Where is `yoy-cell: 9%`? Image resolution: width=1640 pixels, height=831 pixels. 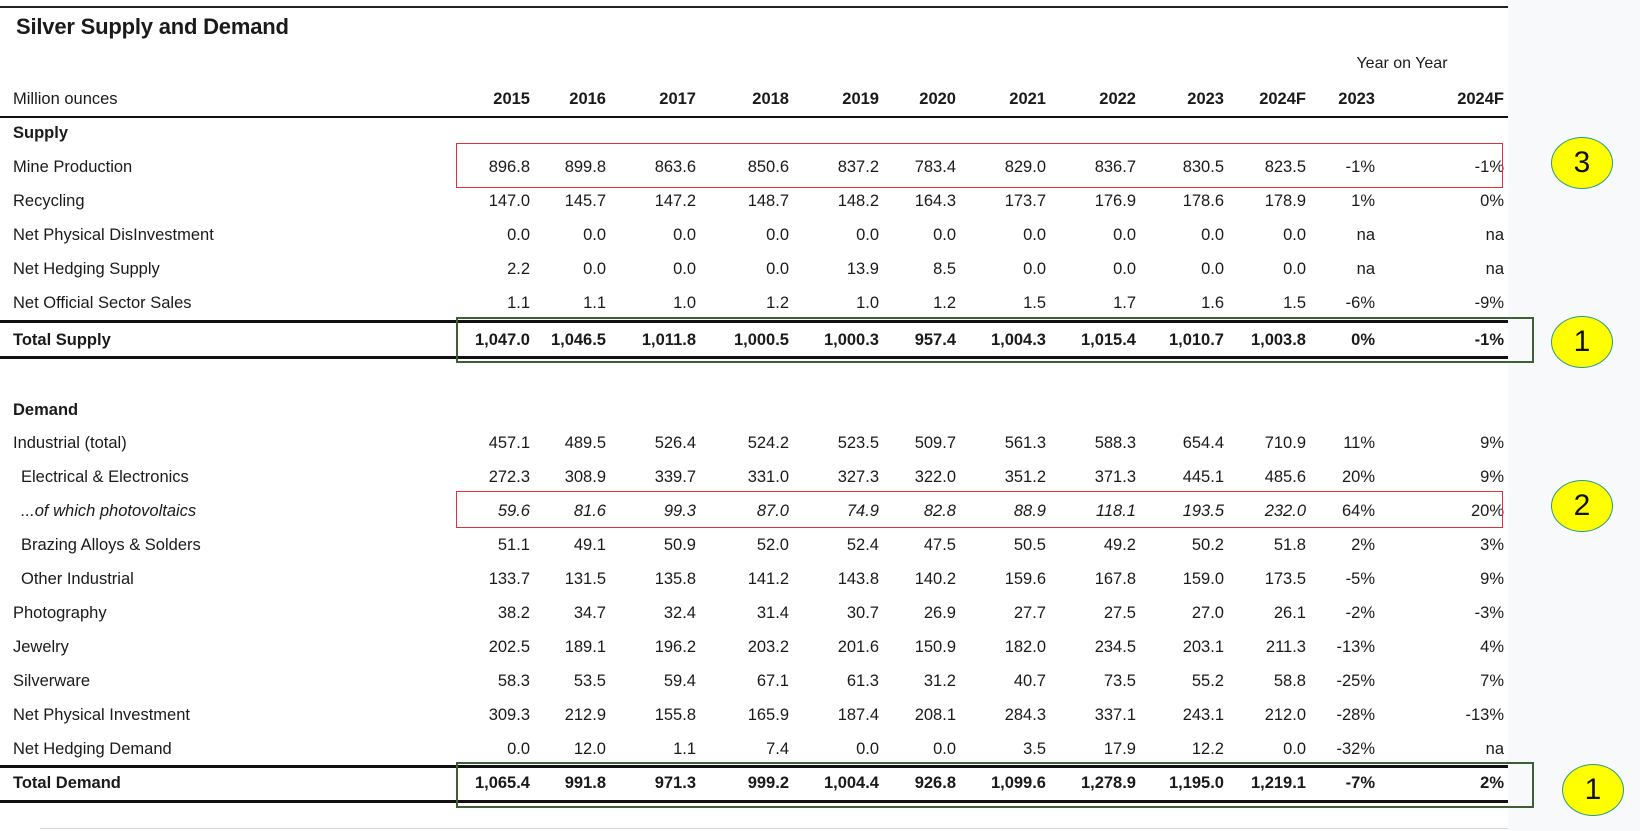
yoy-cell: 9% is located at coordinates (1492, 579).